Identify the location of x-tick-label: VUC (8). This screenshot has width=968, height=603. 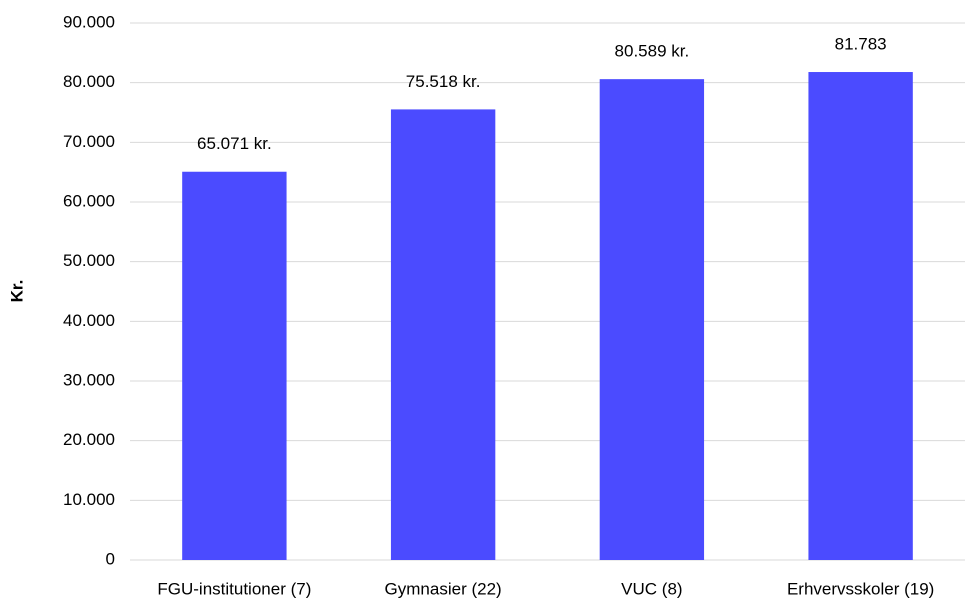
(651, 588).